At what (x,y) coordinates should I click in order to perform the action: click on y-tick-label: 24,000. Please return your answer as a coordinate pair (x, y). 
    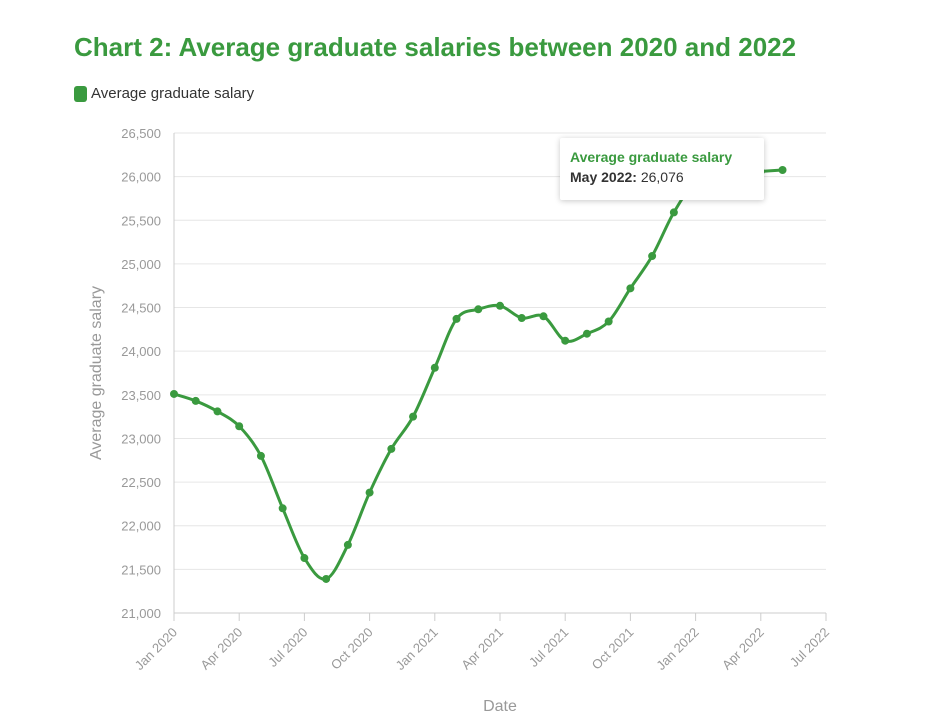
    Looking at the image, I should click on (141, 351).